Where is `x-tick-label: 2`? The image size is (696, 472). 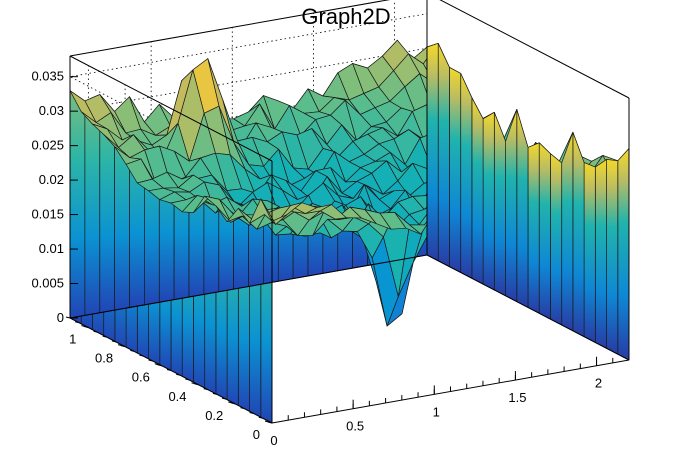
x-tick-label: 2 is located at coordinates (598, 383).